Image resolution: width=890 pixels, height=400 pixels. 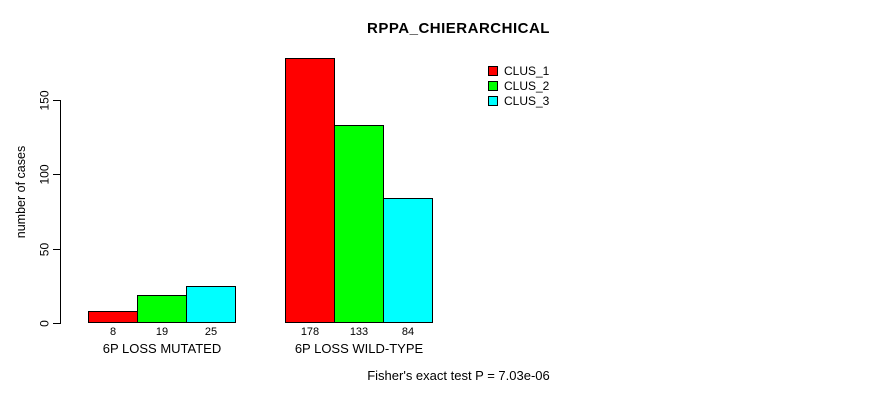 What do you see at coordinates (310, 190) in the screenshot?
I see `bar-clus-1-6p-loss-wild-type` at bounding box center [310, 190].